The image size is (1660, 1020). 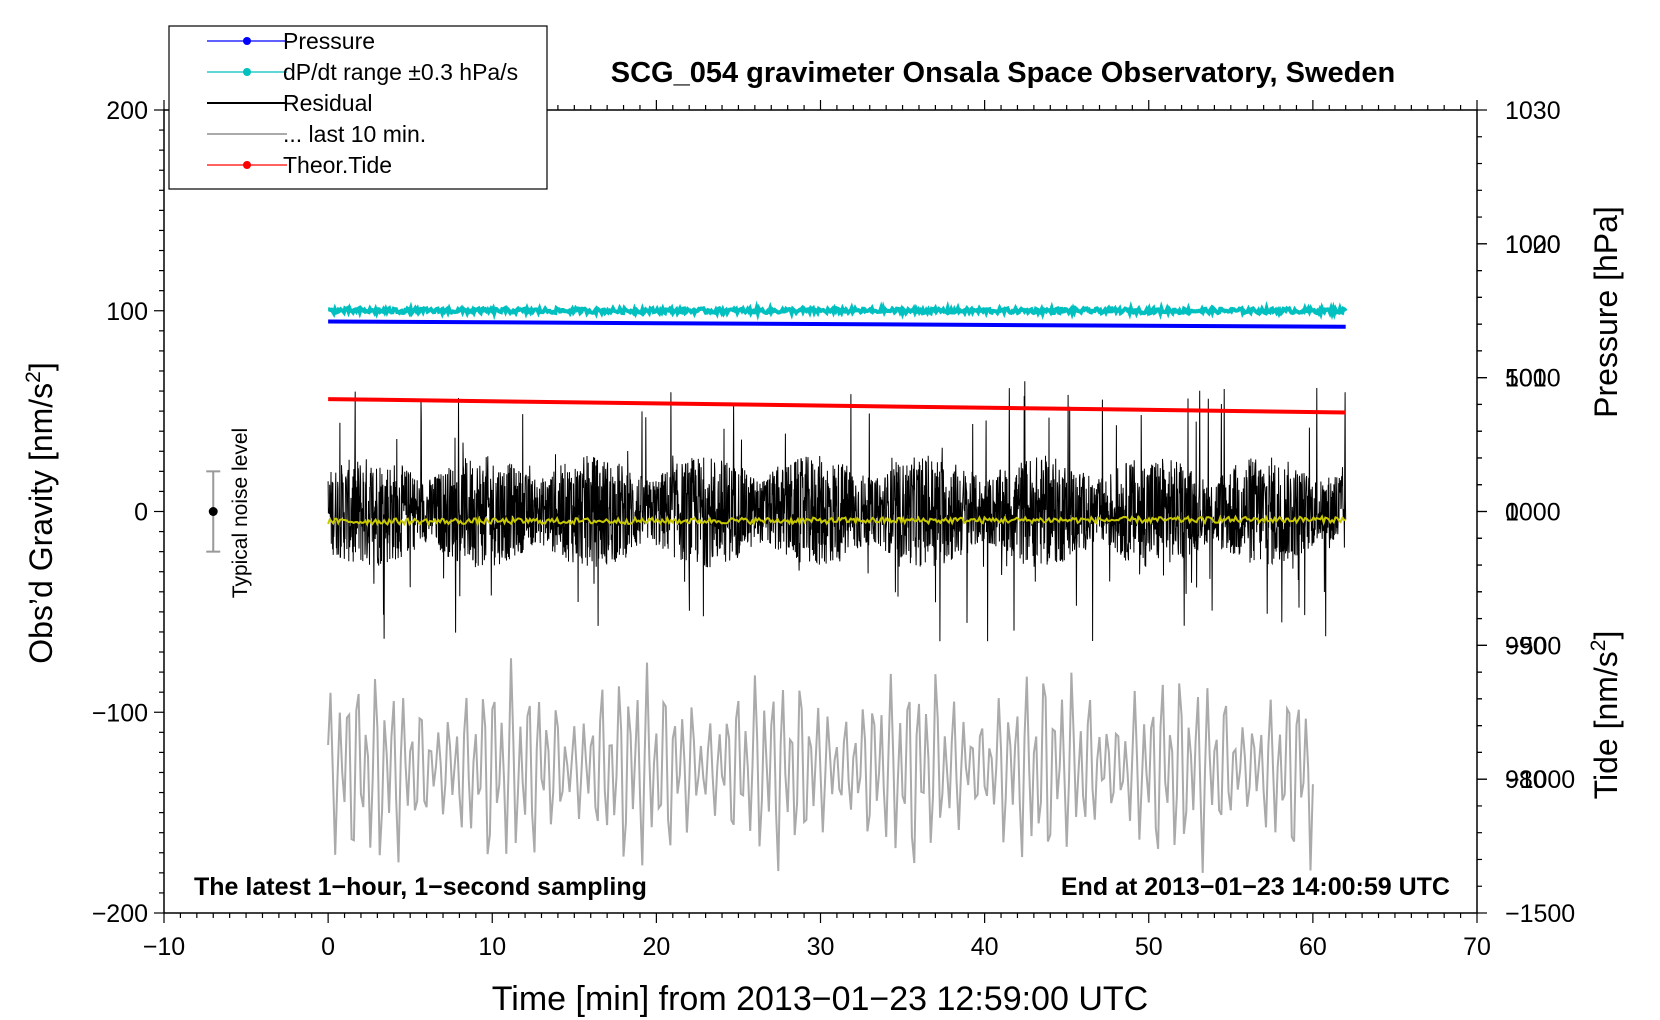 I want to click on y-axis-label-left-sup: 2, so click(x=33, y=377).